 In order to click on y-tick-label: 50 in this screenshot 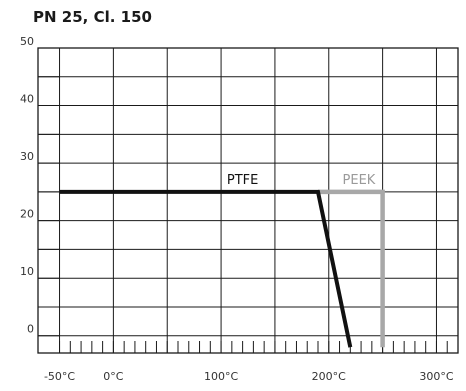, I will do `click(27, 41)`.